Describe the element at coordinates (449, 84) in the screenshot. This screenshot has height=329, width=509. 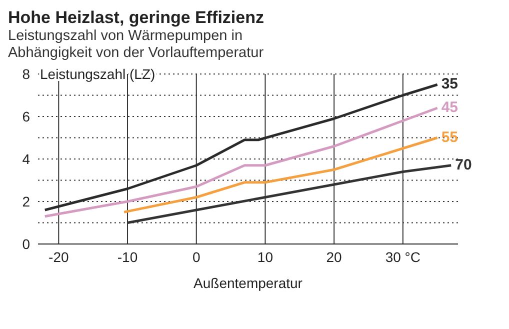
I see `series-label: 35` at that location.